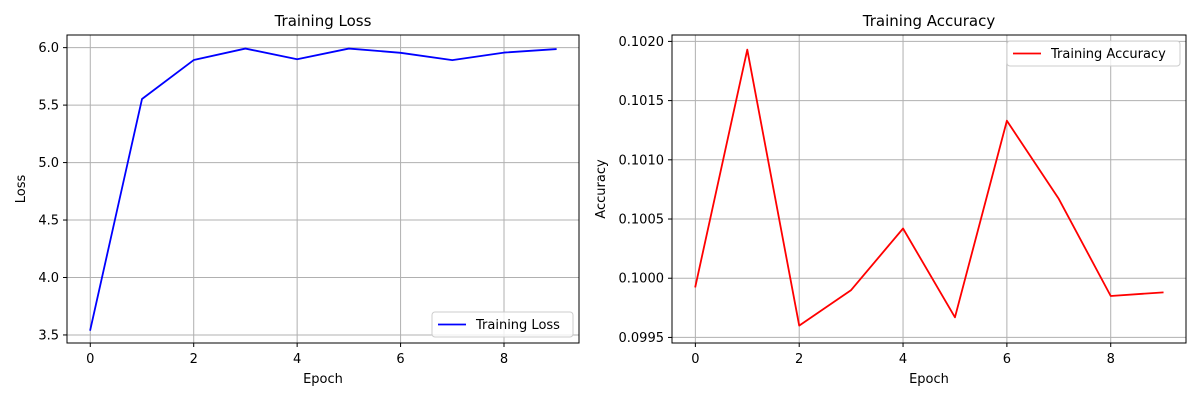  I want to click on y-tick-label: 5.5, so click(48, 106).